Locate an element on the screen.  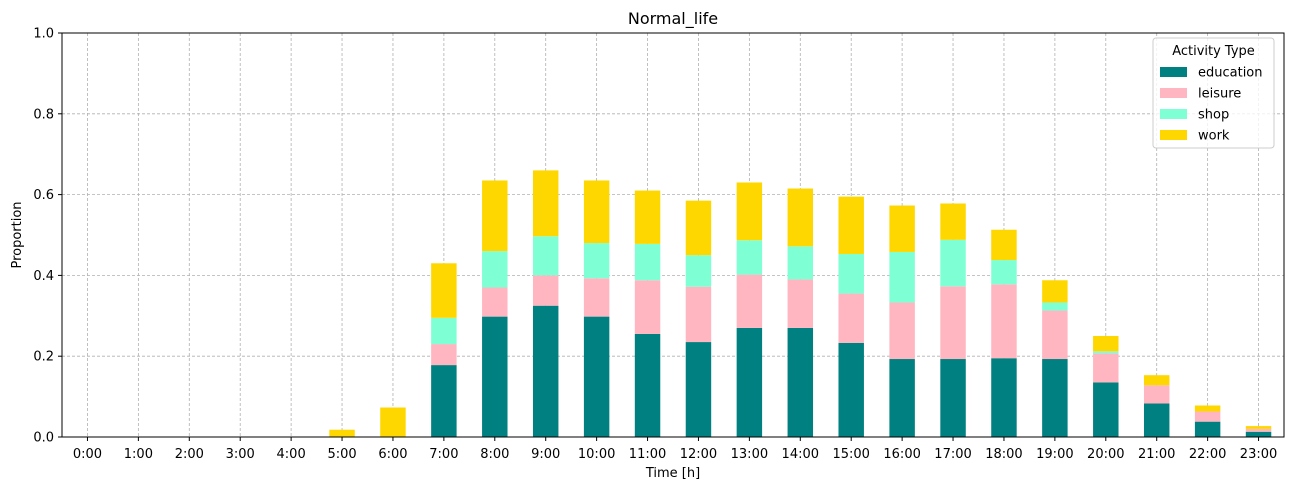
x-tick-label: 6:00 is located at coordinates (392, 454).